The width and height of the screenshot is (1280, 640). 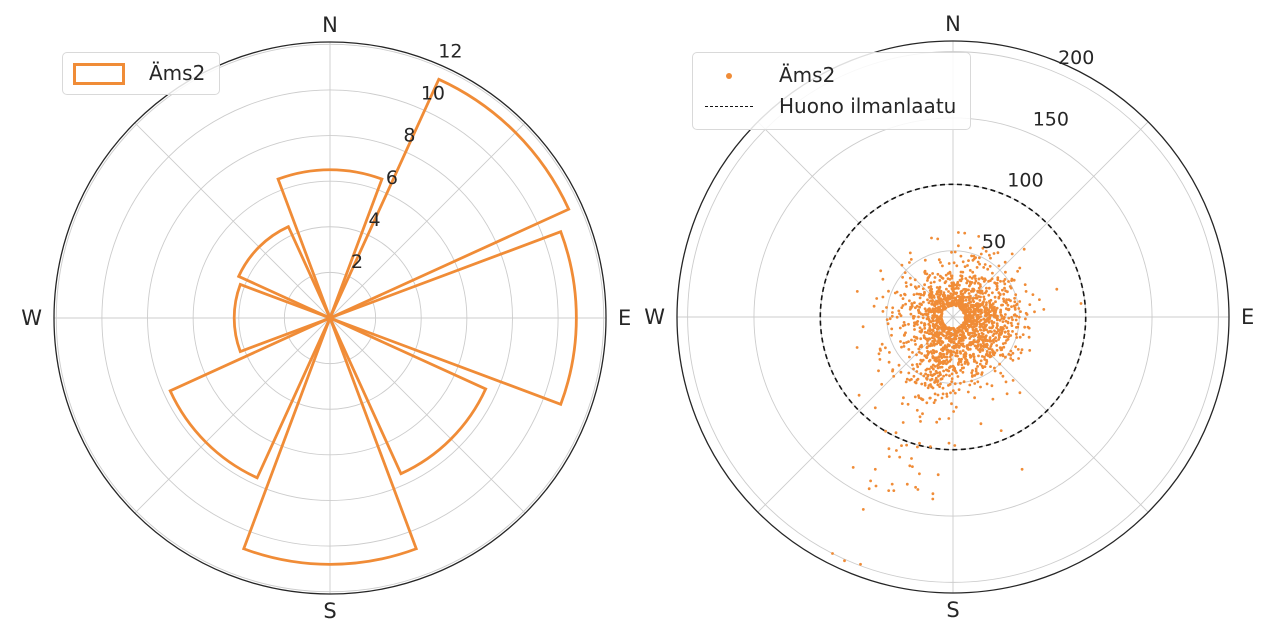 I want to click on windrose-bar-NE, so click(x=449, y=199).